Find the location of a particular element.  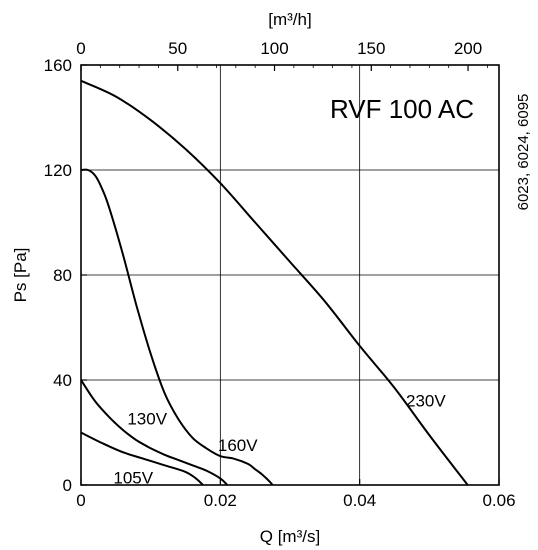

curve-label-160V: 160V is located at coordinates (238, 445).